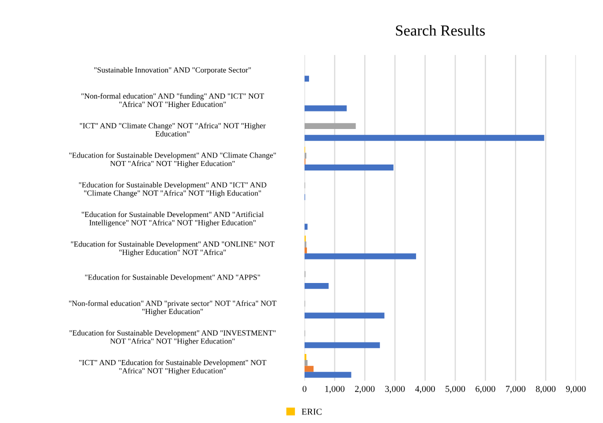 This screenshot has width=603, height=423. What do you see at coordinates (334, 390) in the screenshot?
I see `x-tick-label: 1,000` at bounding box center [334, 390].